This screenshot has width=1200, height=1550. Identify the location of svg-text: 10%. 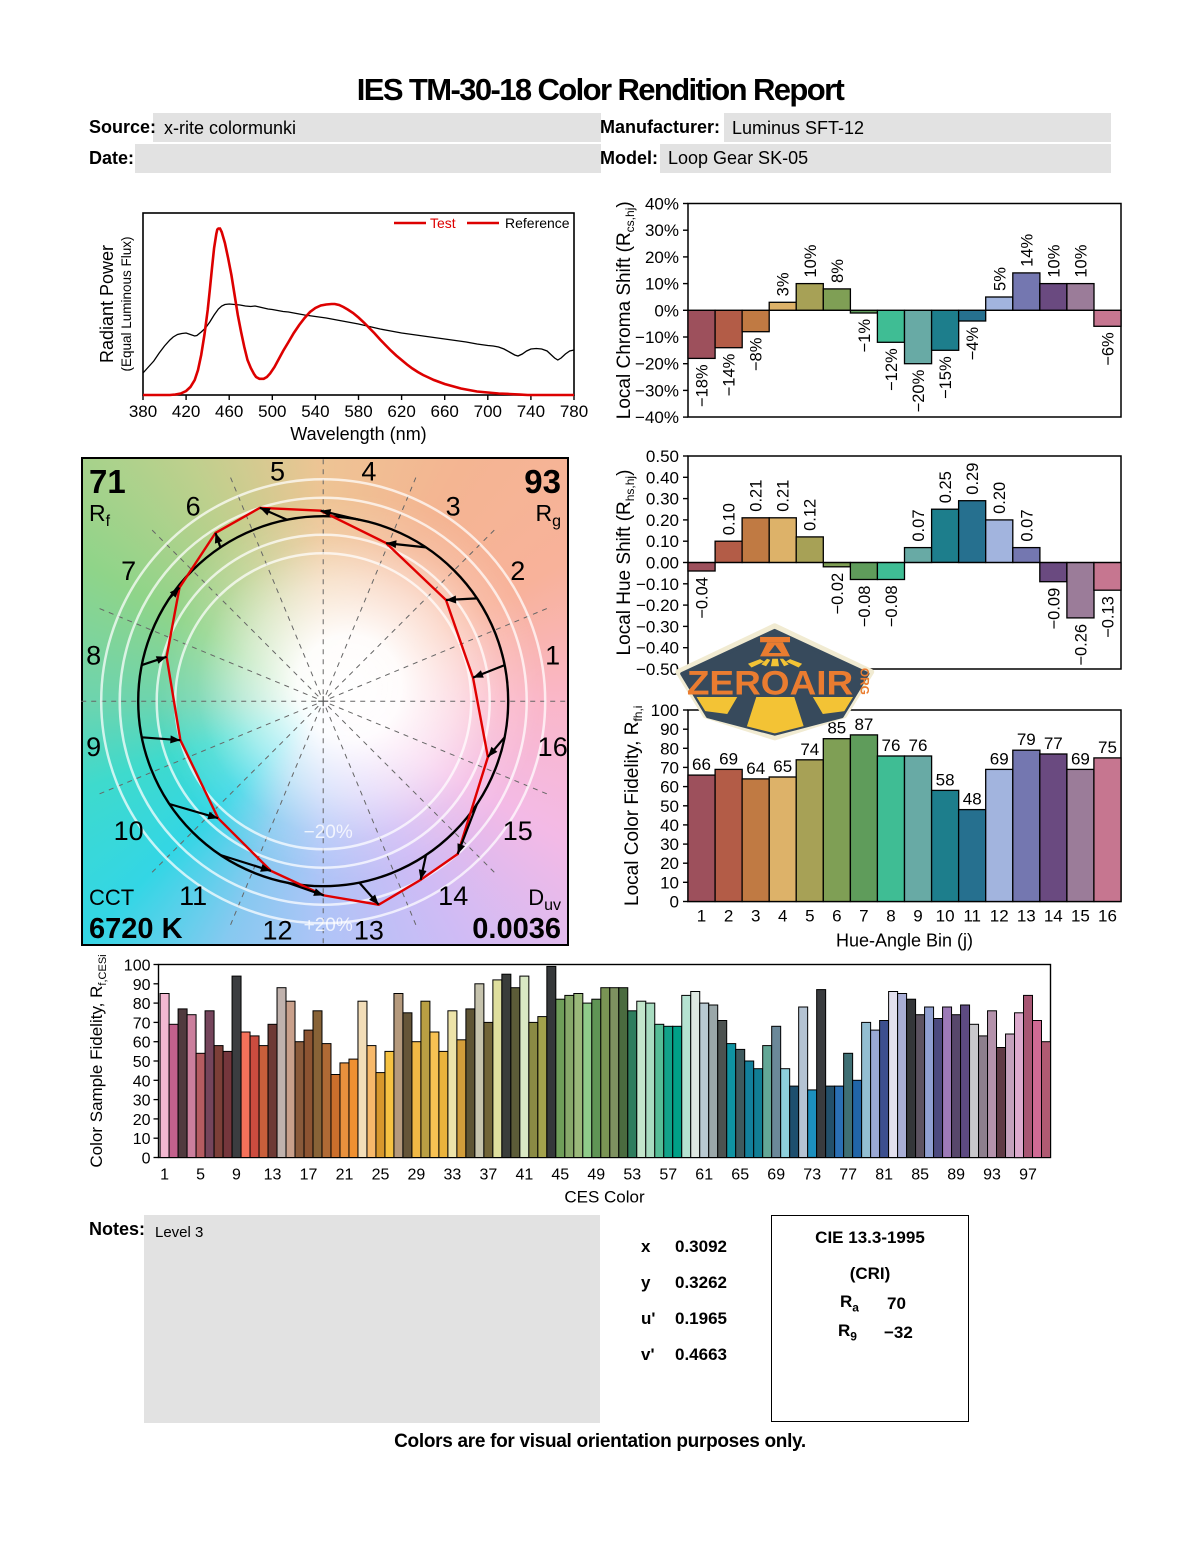
(1054, 260).